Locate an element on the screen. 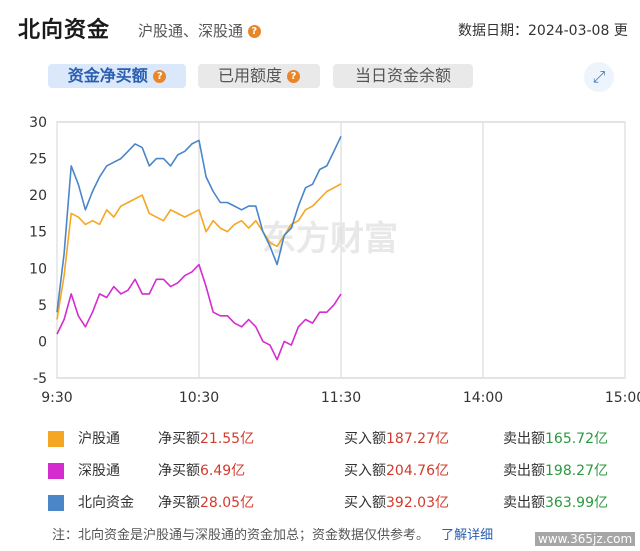 The image size is (640, 551). footnote-text: 注：北向资金是沪股通与深股通的资金加总；资金数据仅供参考。 is located at coordinates (241, 535).